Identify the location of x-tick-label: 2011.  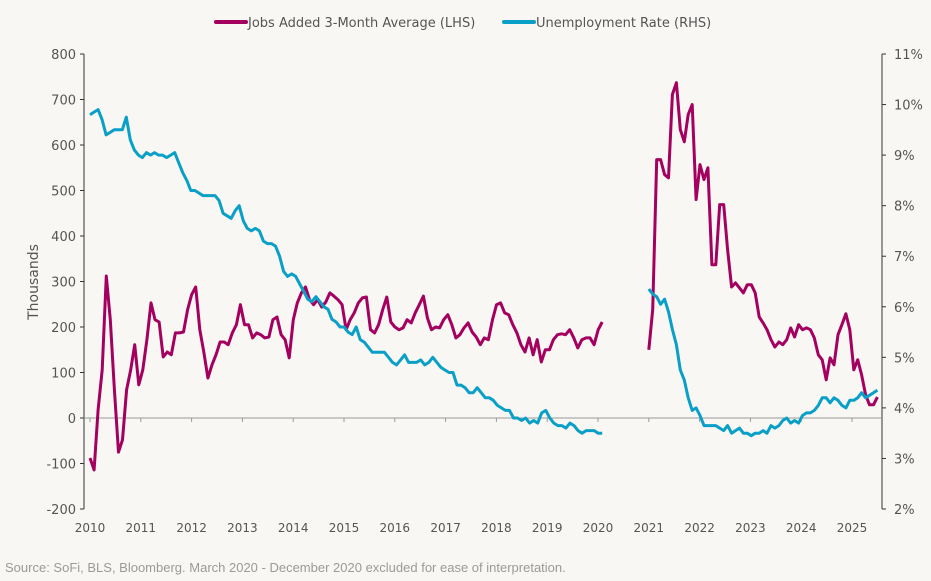
(141, 528).